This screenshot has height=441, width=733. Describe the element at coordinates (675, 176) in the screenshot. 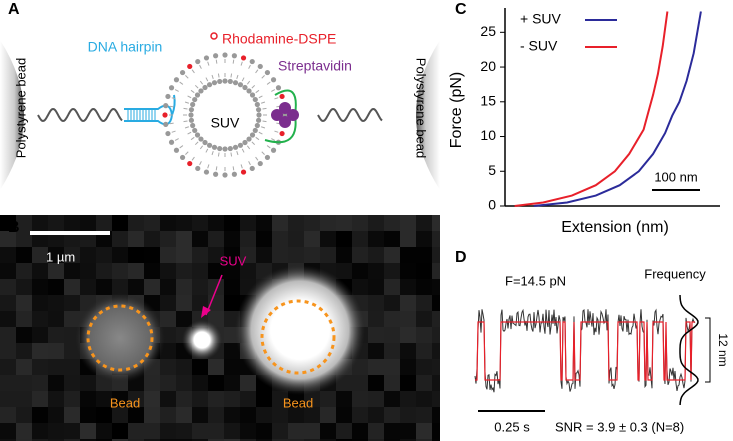

I see `scale-label: 100 nm` at that location.